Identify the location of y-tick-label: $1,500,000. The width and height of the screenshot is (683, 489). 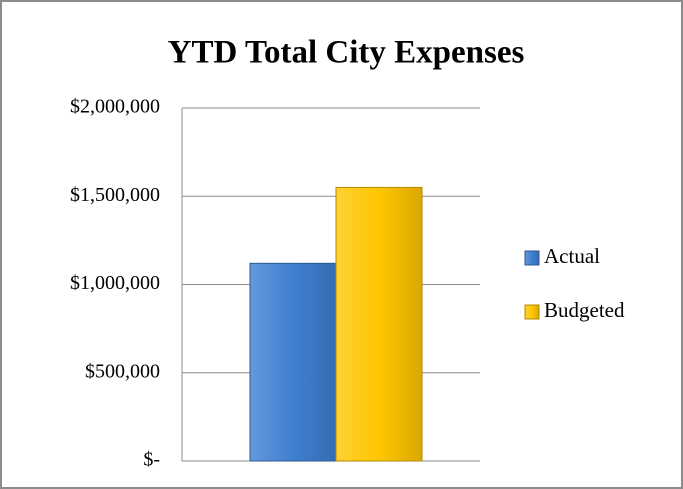
(115, 195).